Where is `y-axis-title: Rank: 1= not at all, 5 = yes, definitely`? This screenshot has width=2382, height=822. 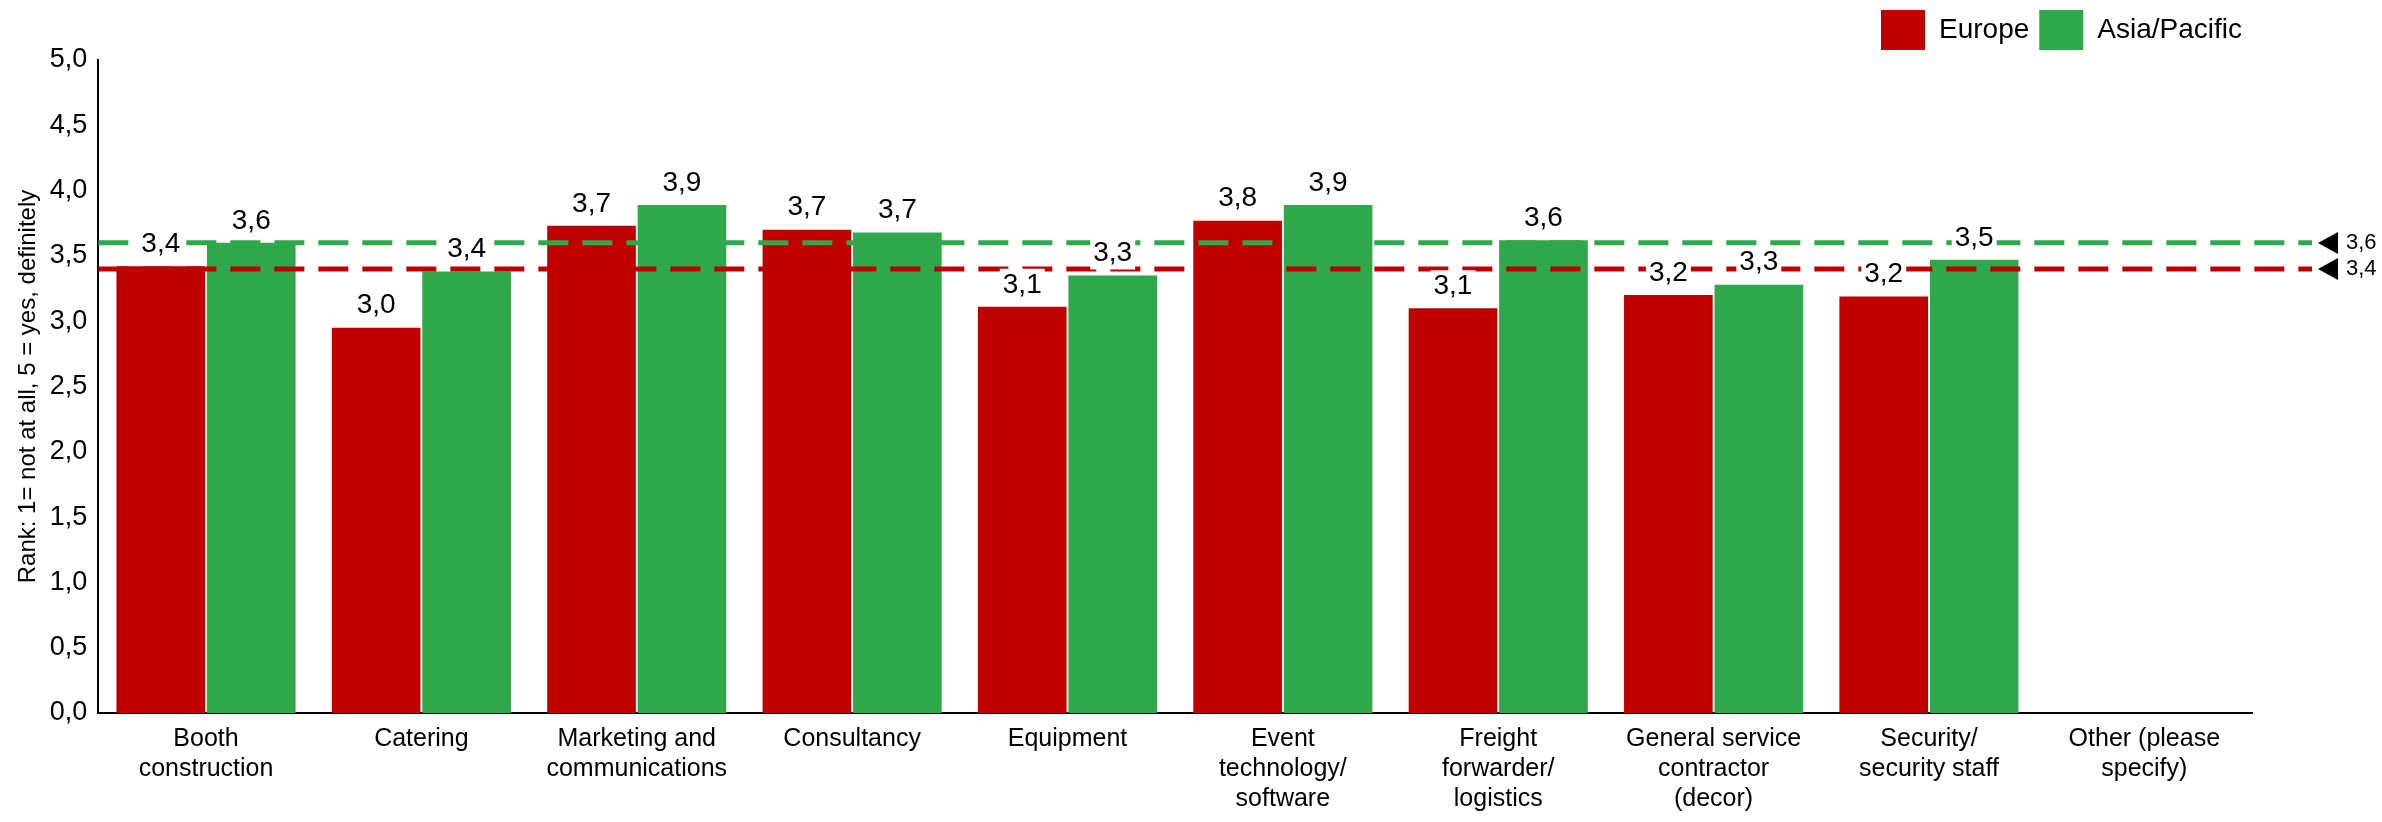 y-axis-title: Rank: 1= not at all, 5 = yes, definitely is located at coordinates (27, 386).